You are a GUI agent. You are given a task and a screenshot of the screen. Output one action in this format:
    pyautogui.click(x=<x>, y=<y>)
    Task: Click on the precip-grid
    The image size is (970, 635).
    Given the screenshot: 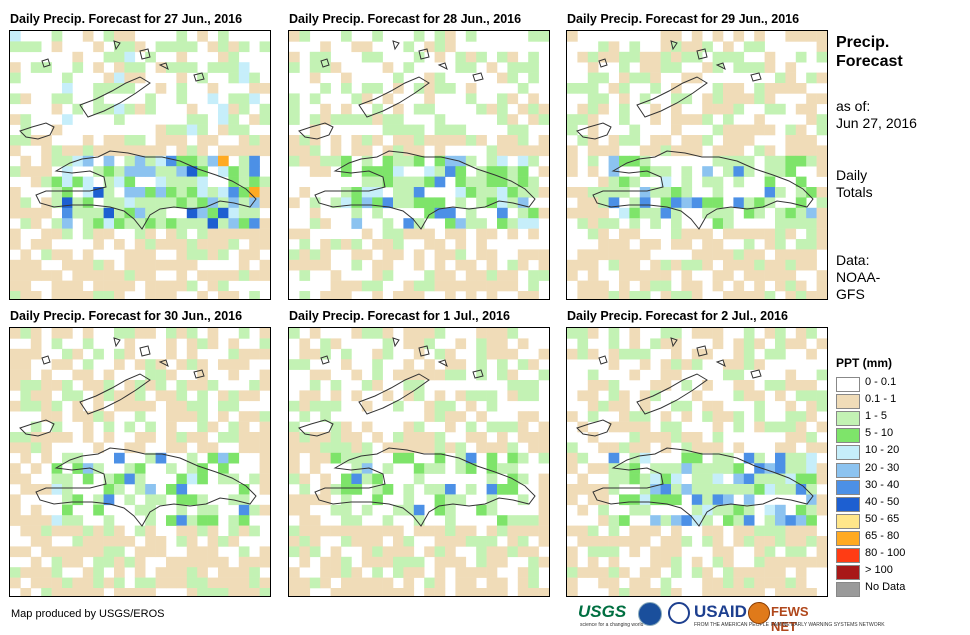 What is the action you would take?
    pyautogui.click(x=697, y=462)
    